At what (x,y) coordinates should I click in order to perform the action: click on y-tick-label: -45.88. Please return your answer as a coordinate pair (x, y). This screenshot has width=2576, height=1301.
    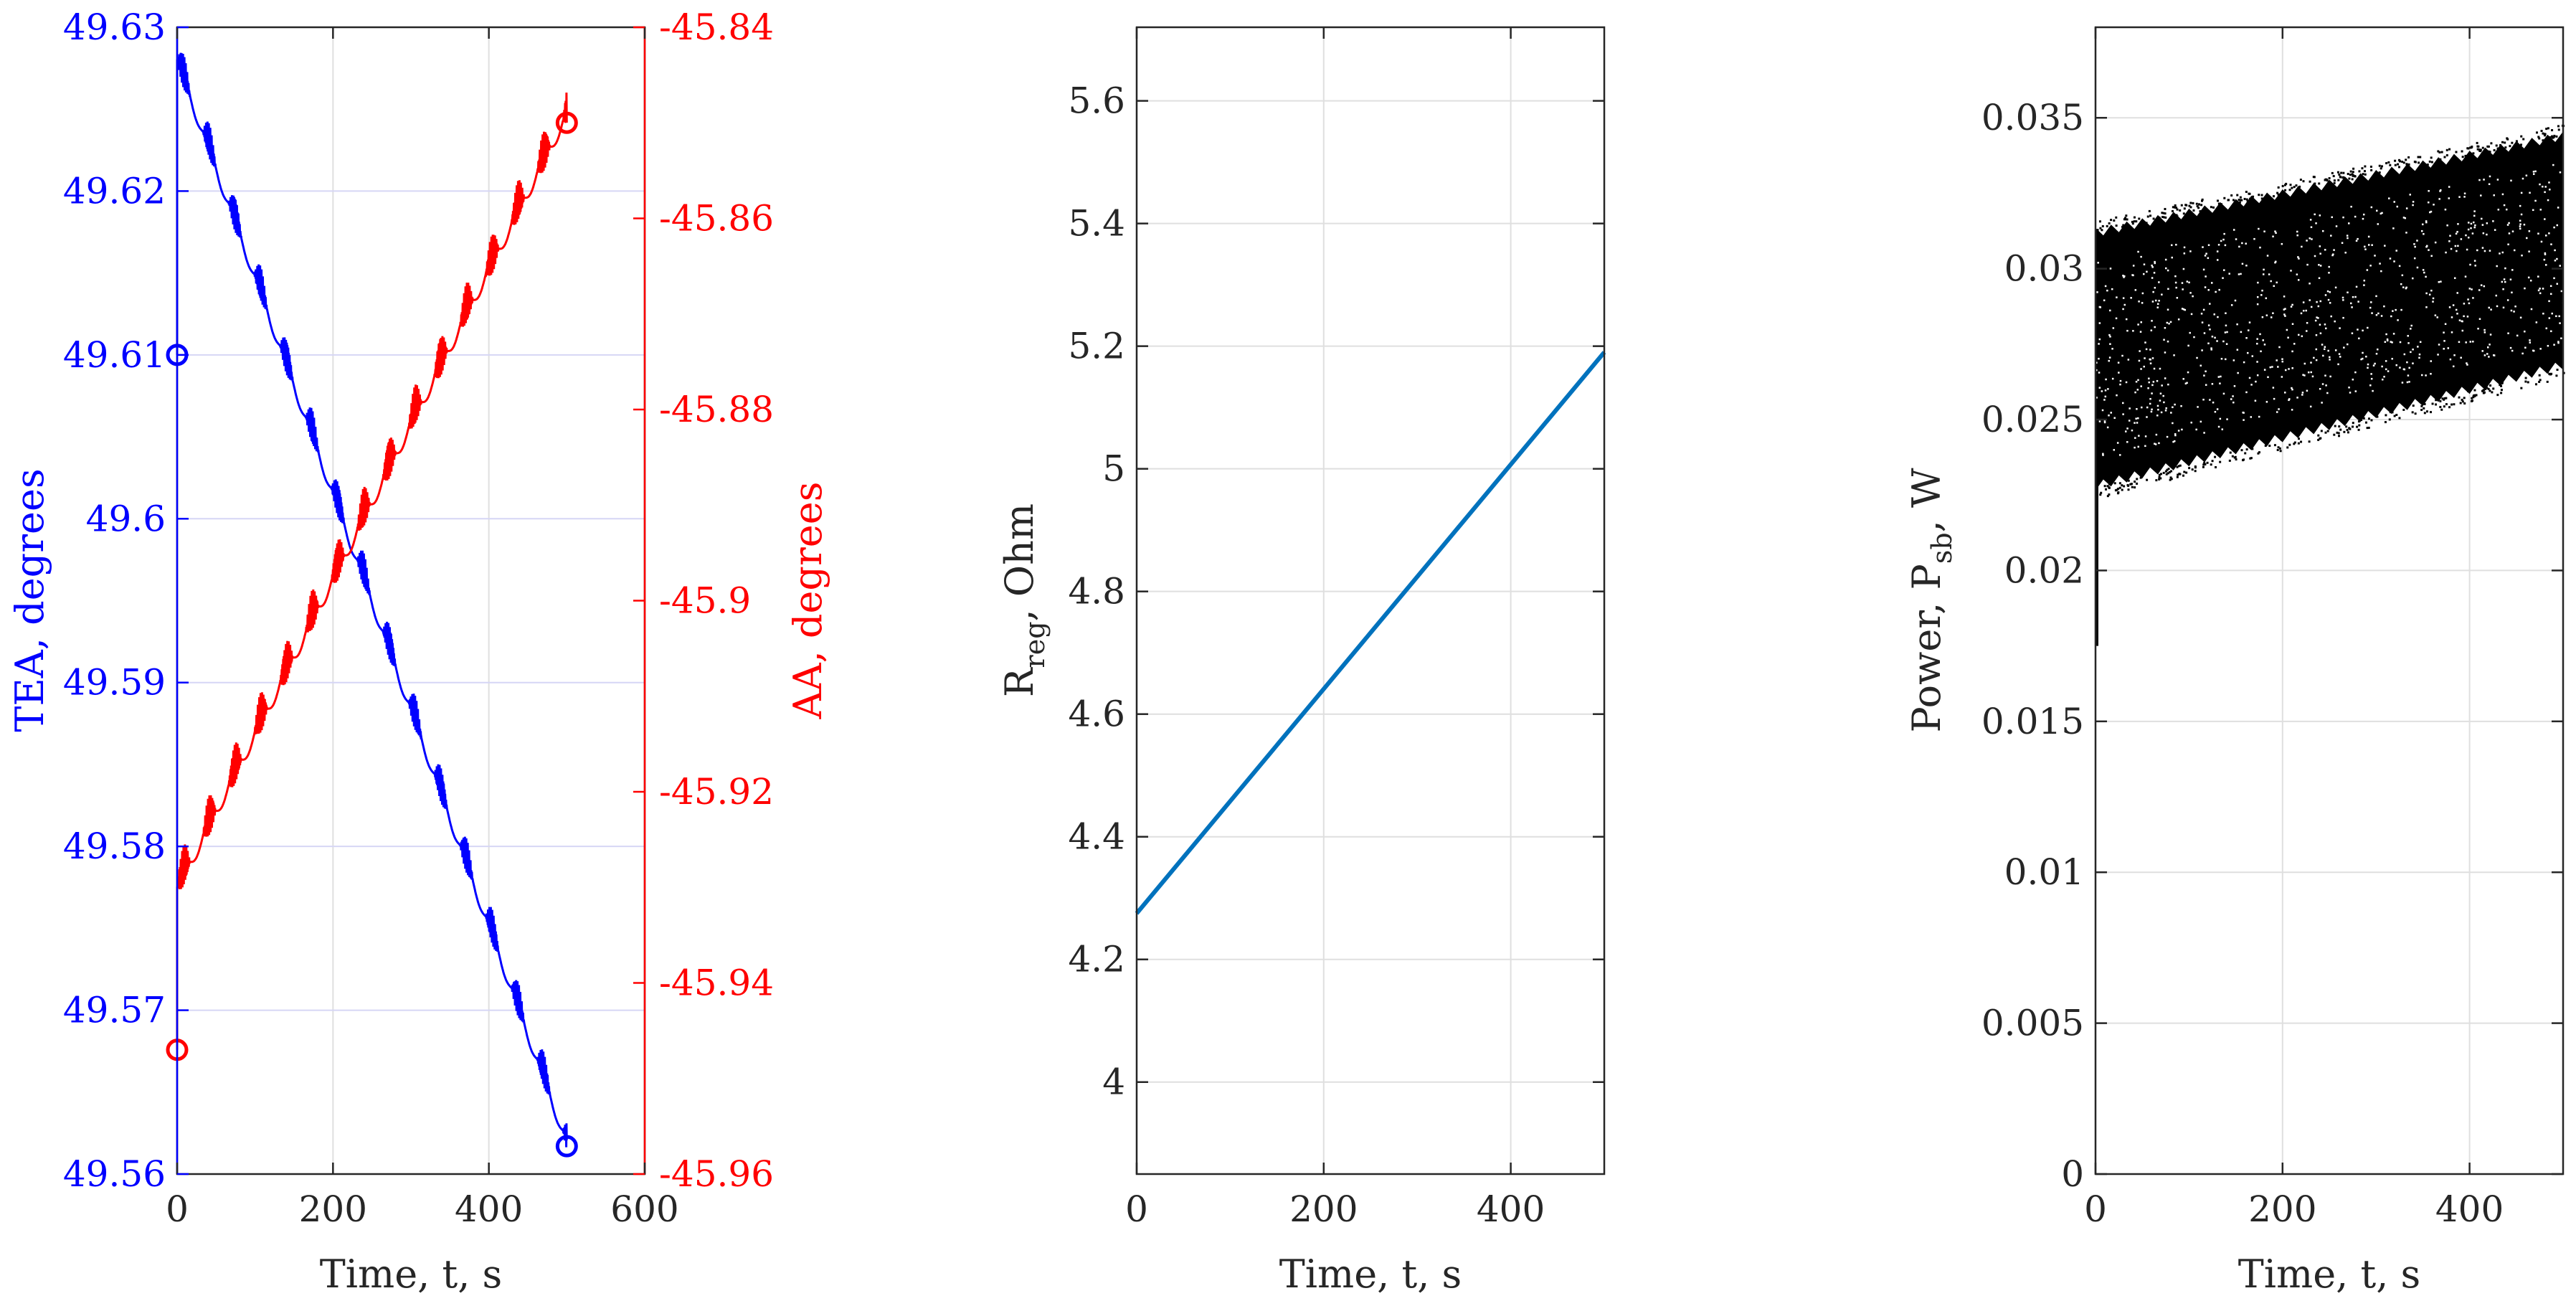
    Looking at the image, I should click on (716, 409).